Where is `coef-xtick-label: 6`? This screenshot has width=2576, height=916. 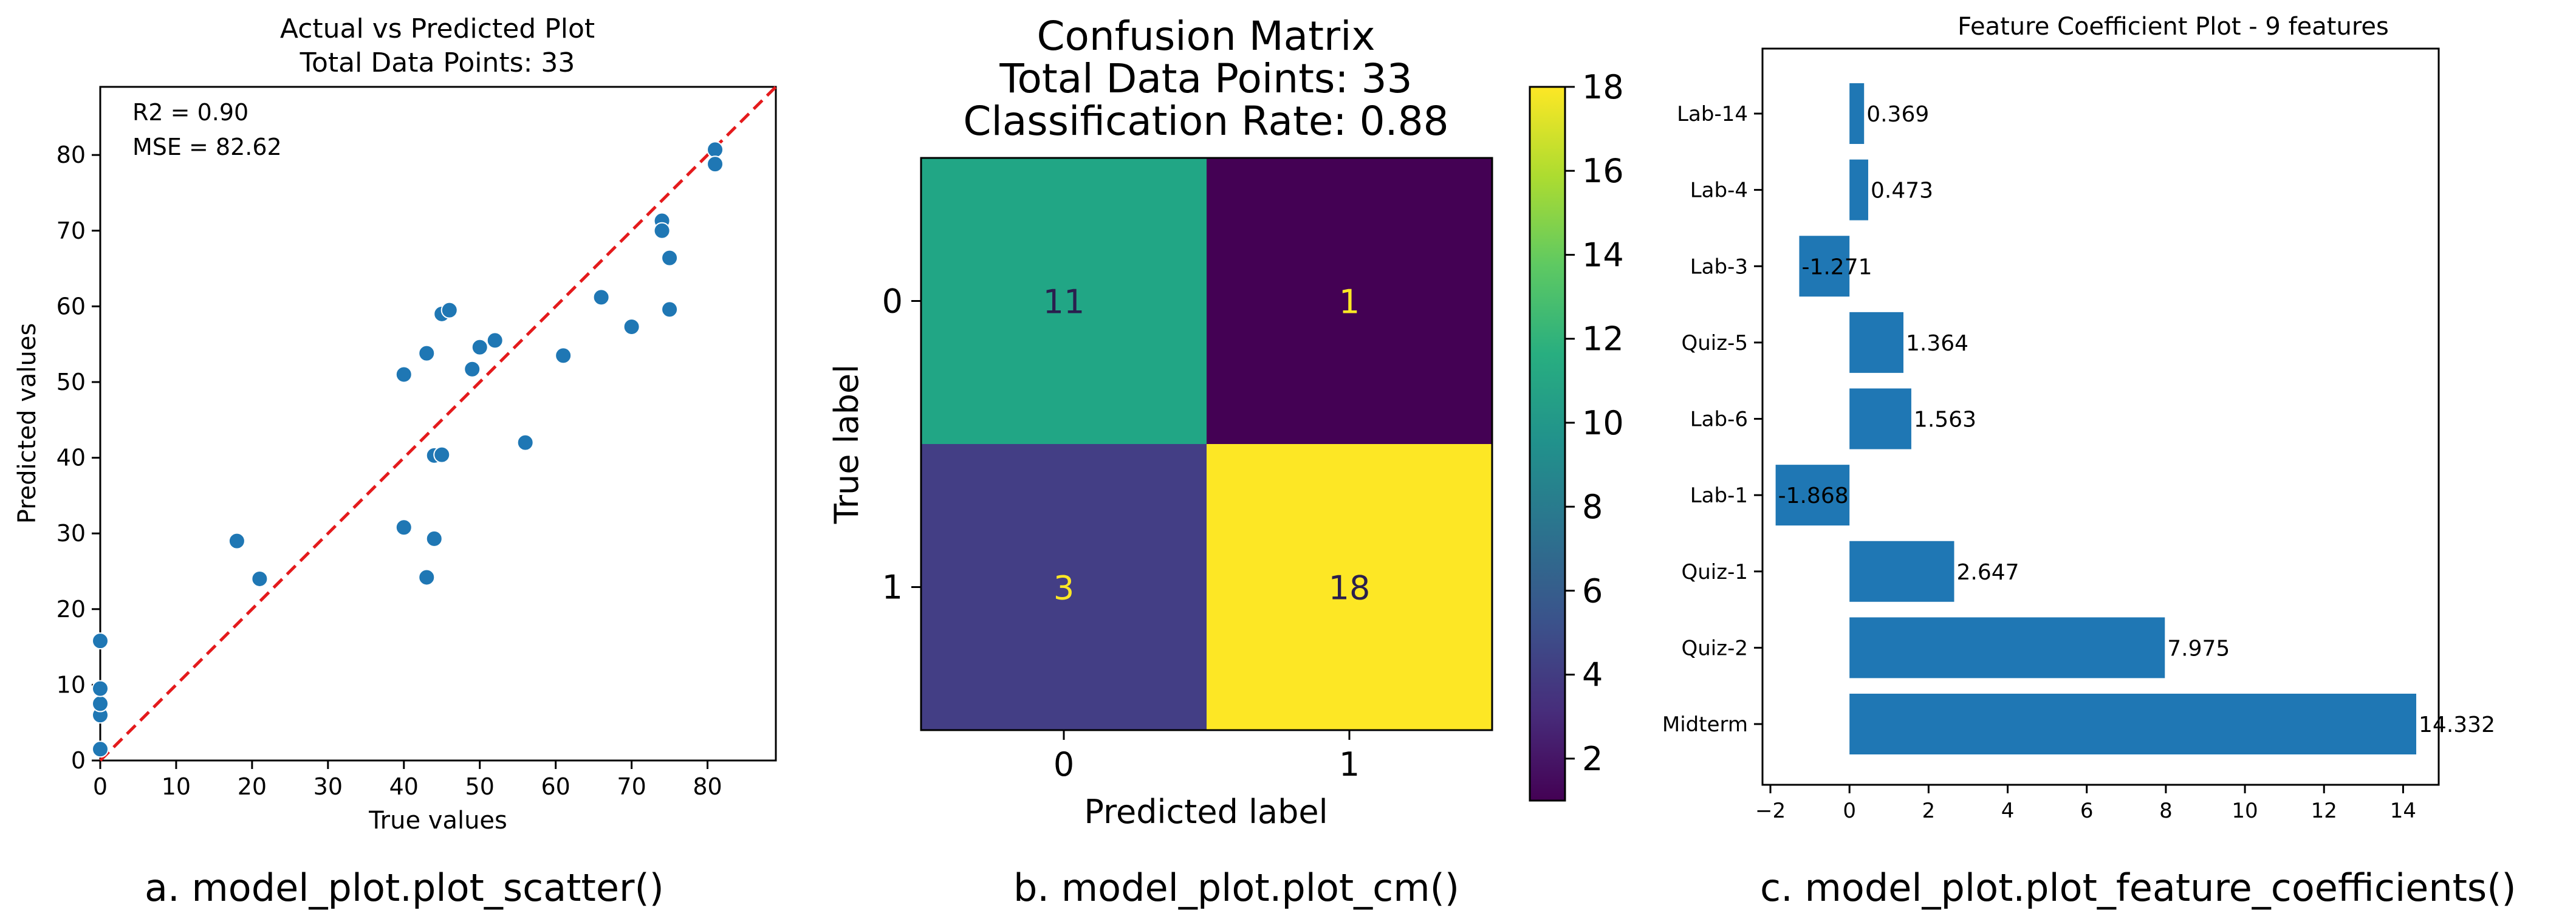
coef-xtick-label: 6 is located at coordinates (2087, 811).